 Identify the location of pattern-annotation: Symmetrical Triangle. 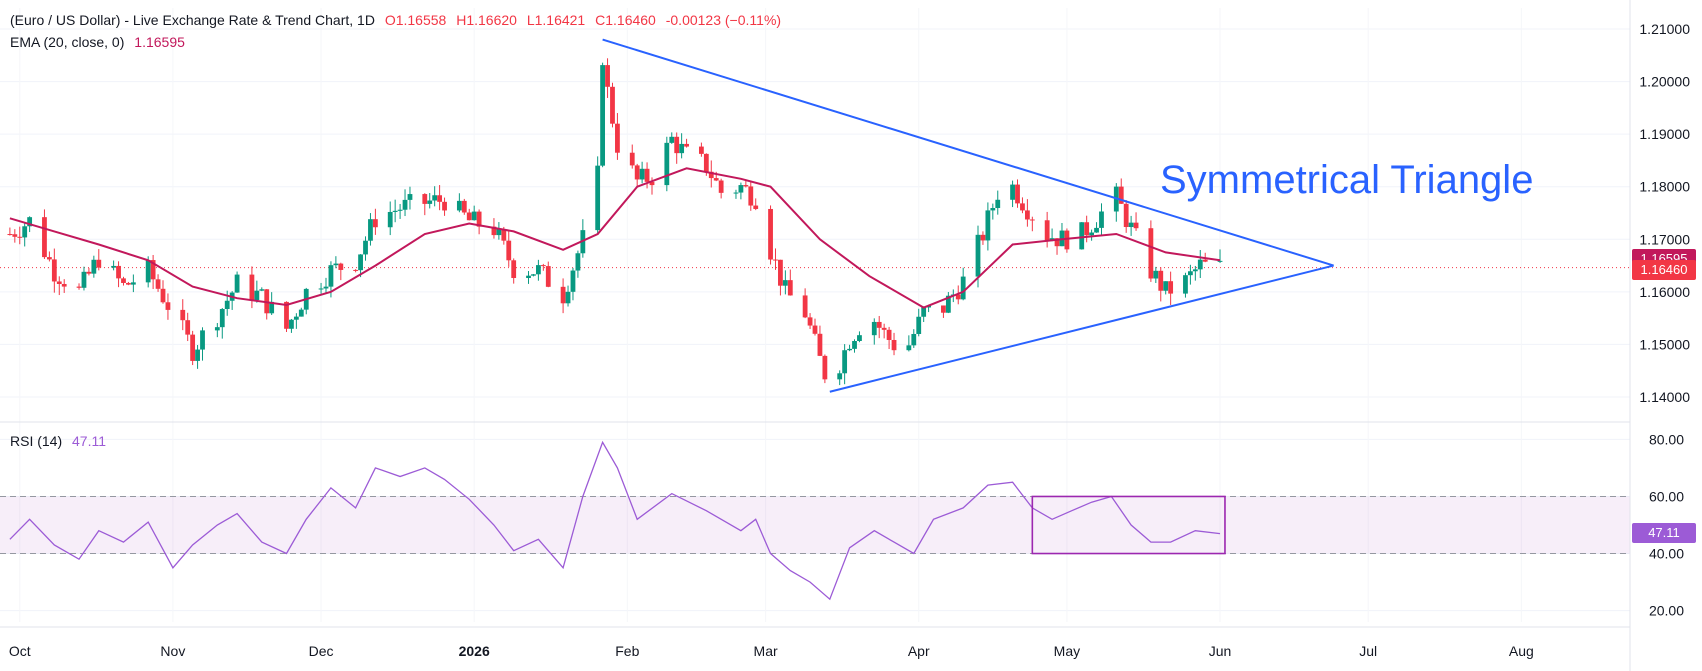
(1347, 180).